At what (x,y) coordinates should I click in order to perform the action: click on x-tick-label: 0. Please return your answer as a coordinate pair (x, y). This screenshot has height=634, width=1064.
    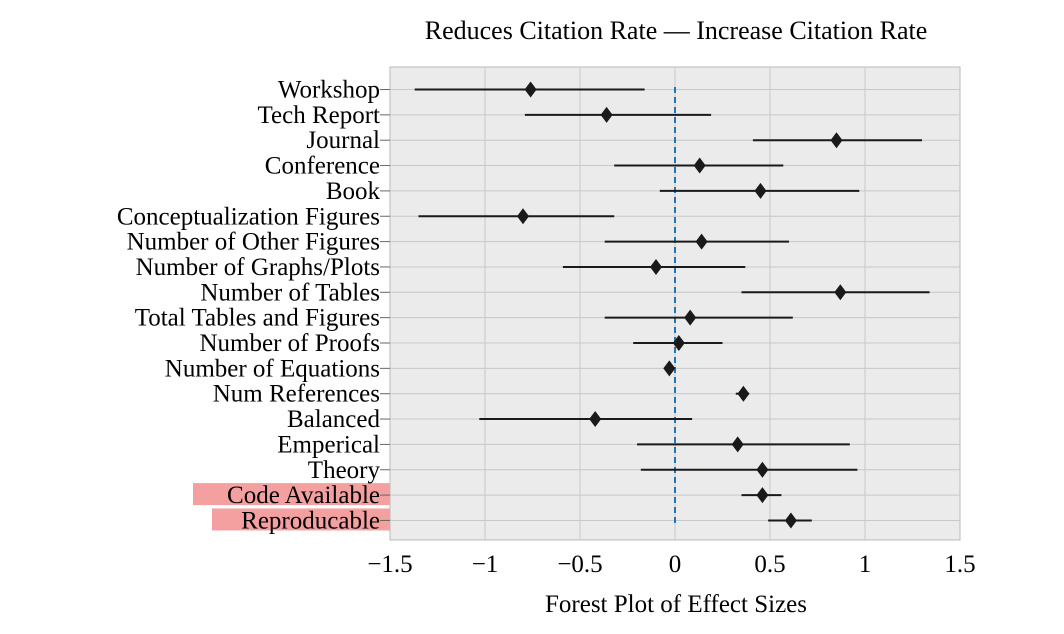
    Looking at the image, I should click on (675, 564).